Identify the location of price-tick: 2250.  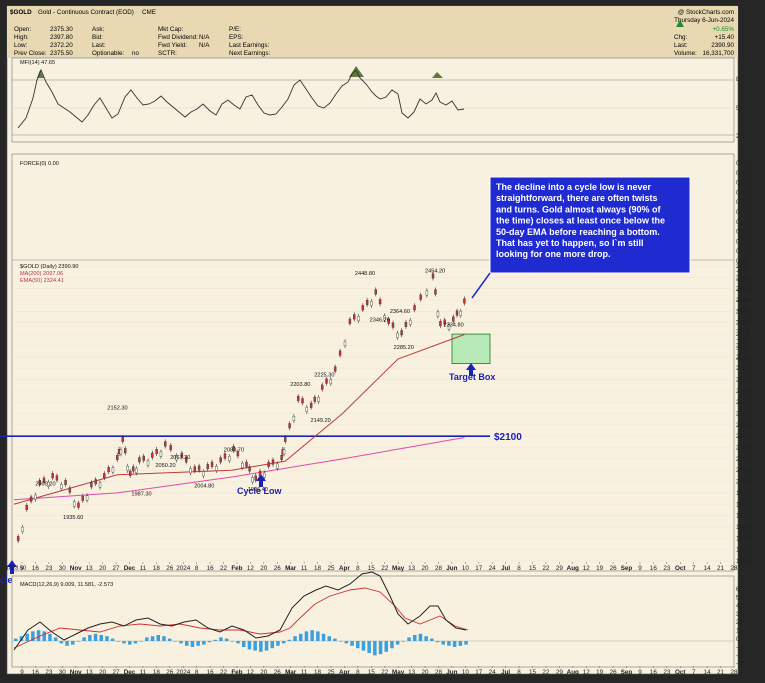
(743, 369).